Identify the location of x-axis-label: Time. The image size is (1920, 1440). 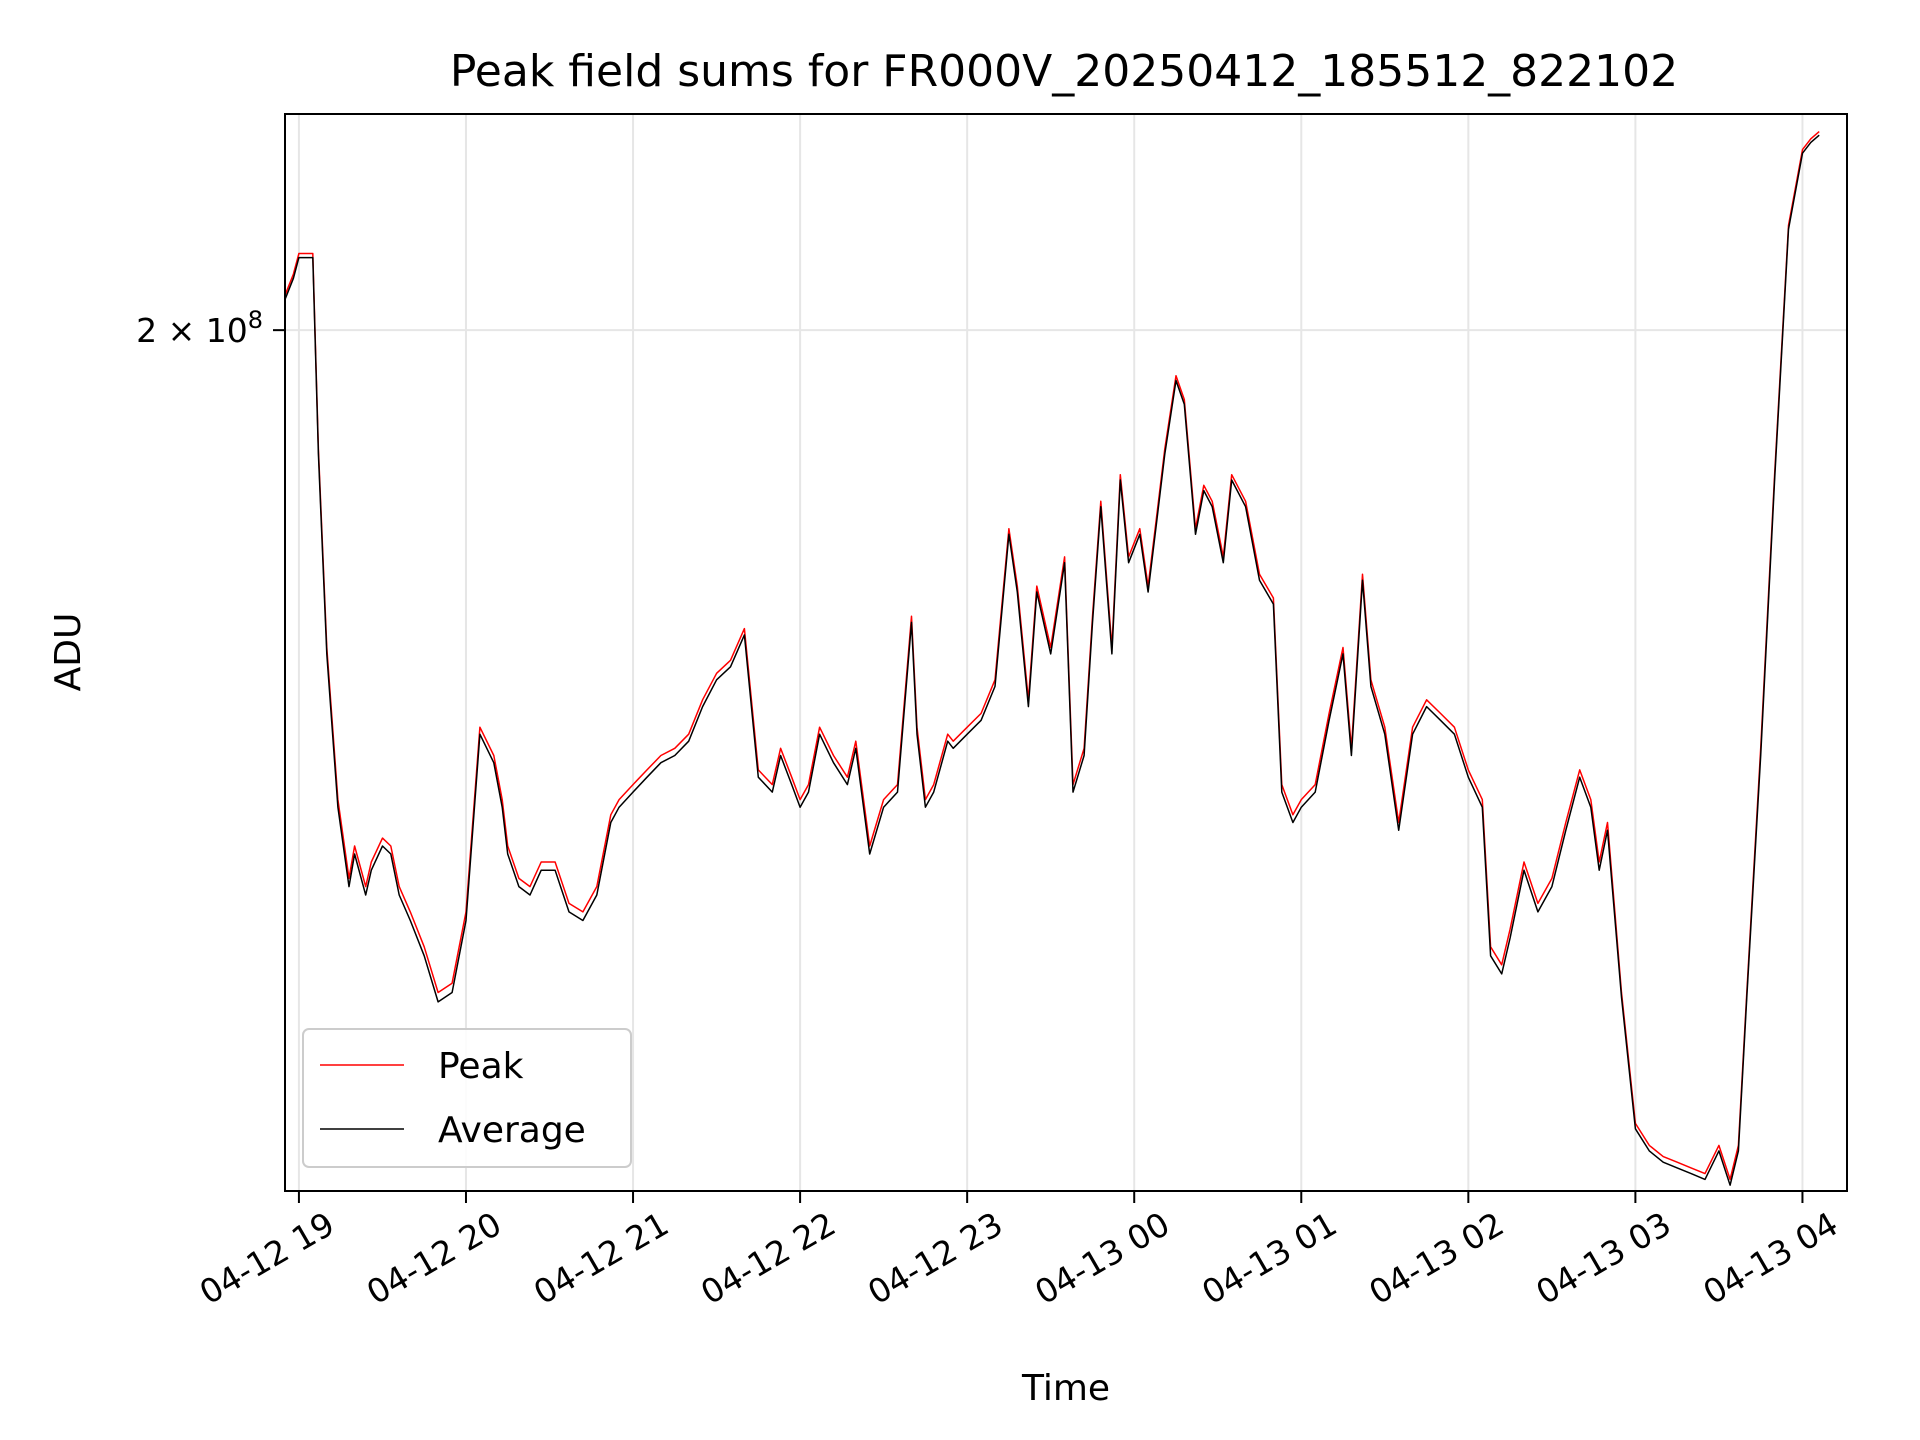
(1065, 1388).